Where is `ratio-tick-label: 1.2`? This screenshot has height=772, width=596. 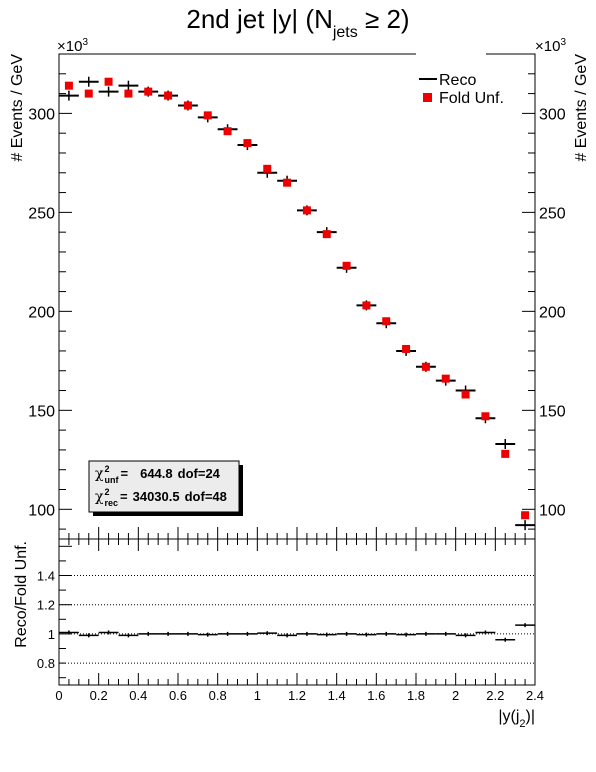 ratio-tick-label: 1.2 is located at coordinates (46, 605).